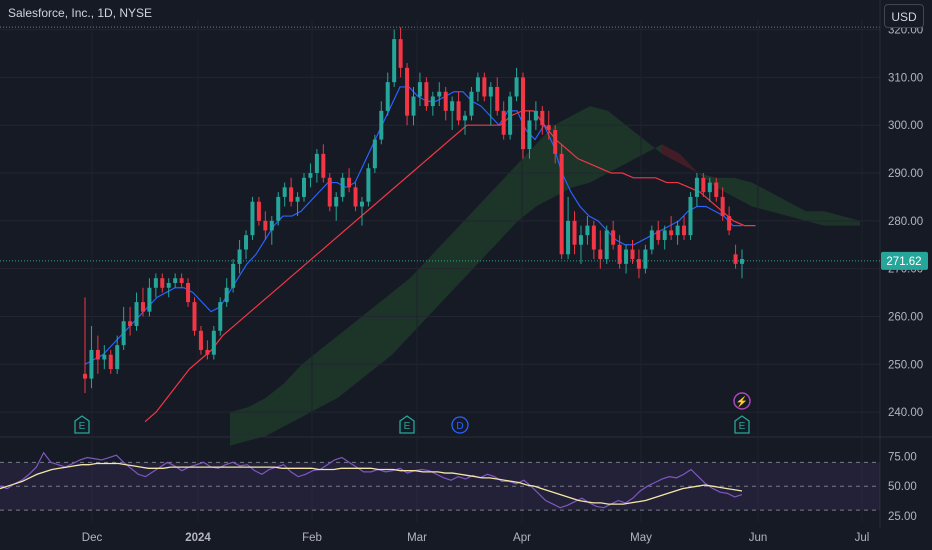 This screenshot has height=550, width=932. What do you see at coordinates (758, 538) in the screenshot?
I see `time-tick-label: Jun` at bounding box center [758, 538].